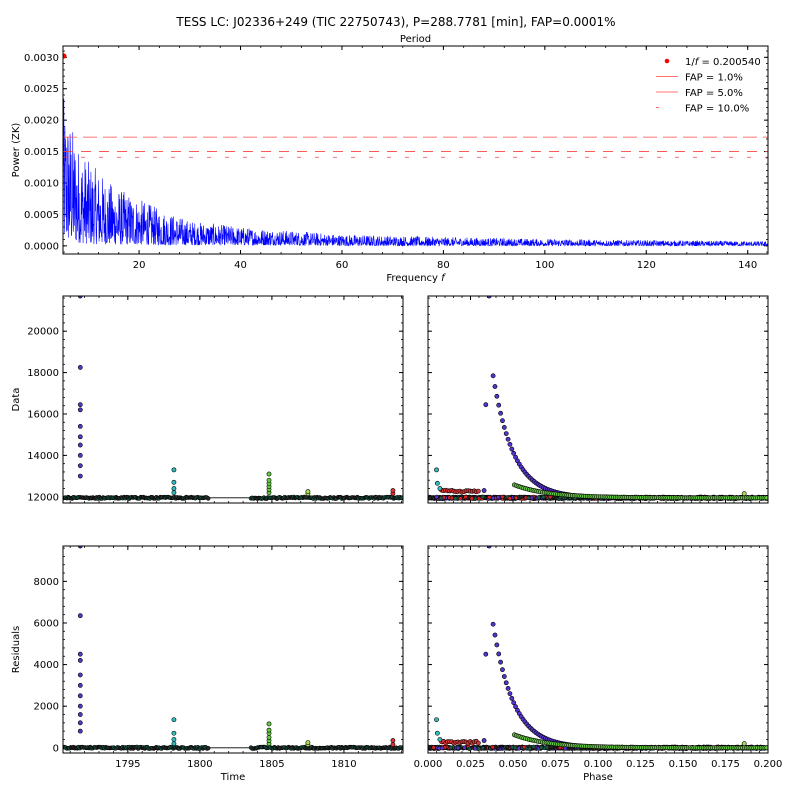 Image resolution: width=792 pixels, height=792 pixels. I want to click on x-axis-label: Phase, so click(598, 777).